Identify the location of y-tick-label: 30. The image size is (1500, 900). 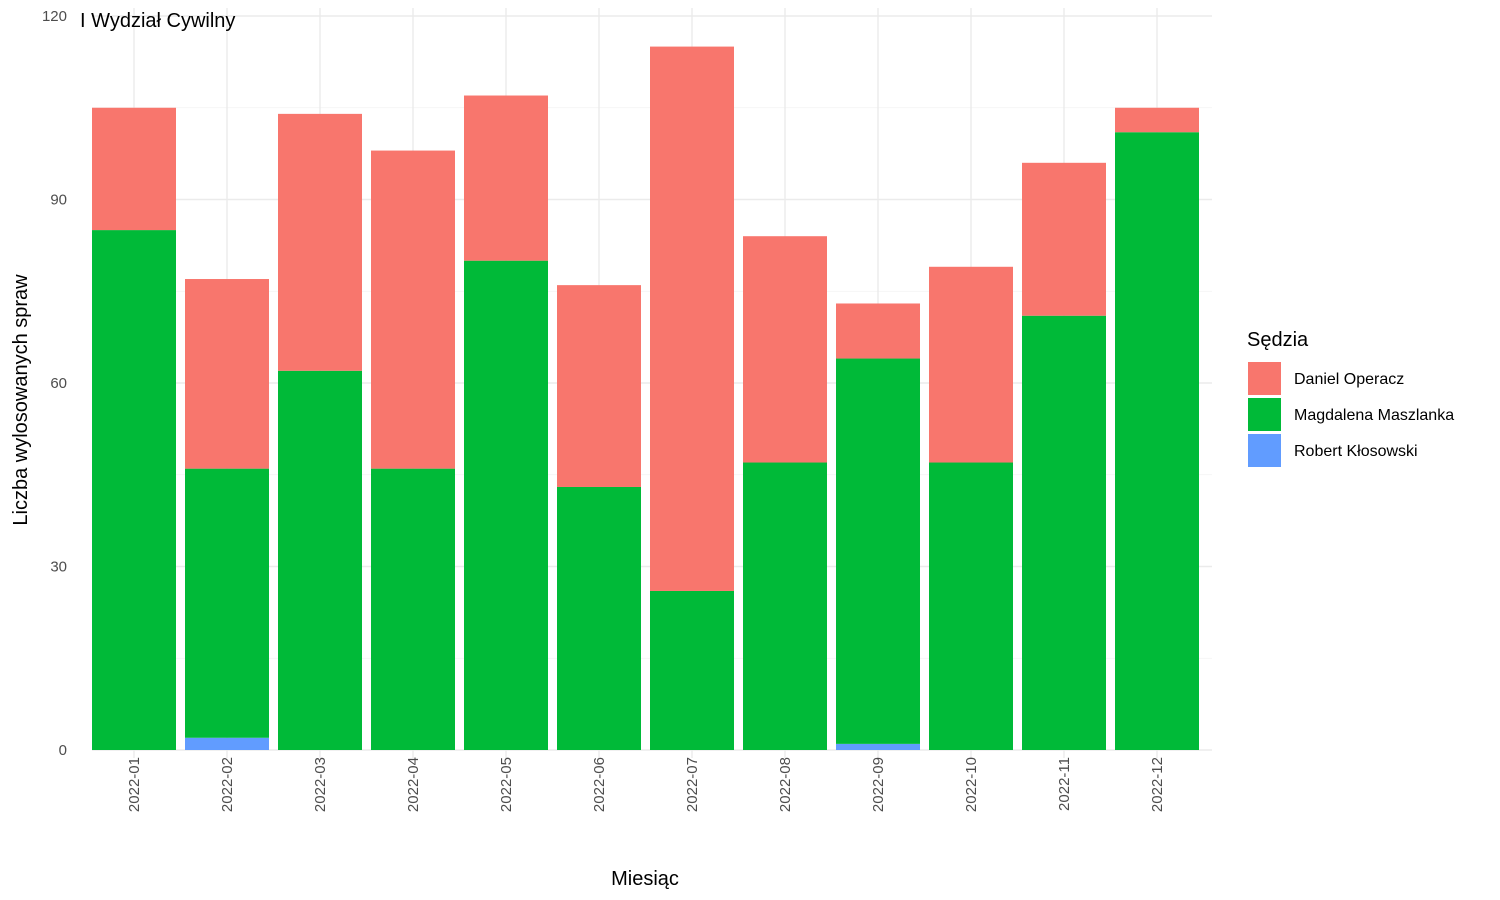
(58, 567).